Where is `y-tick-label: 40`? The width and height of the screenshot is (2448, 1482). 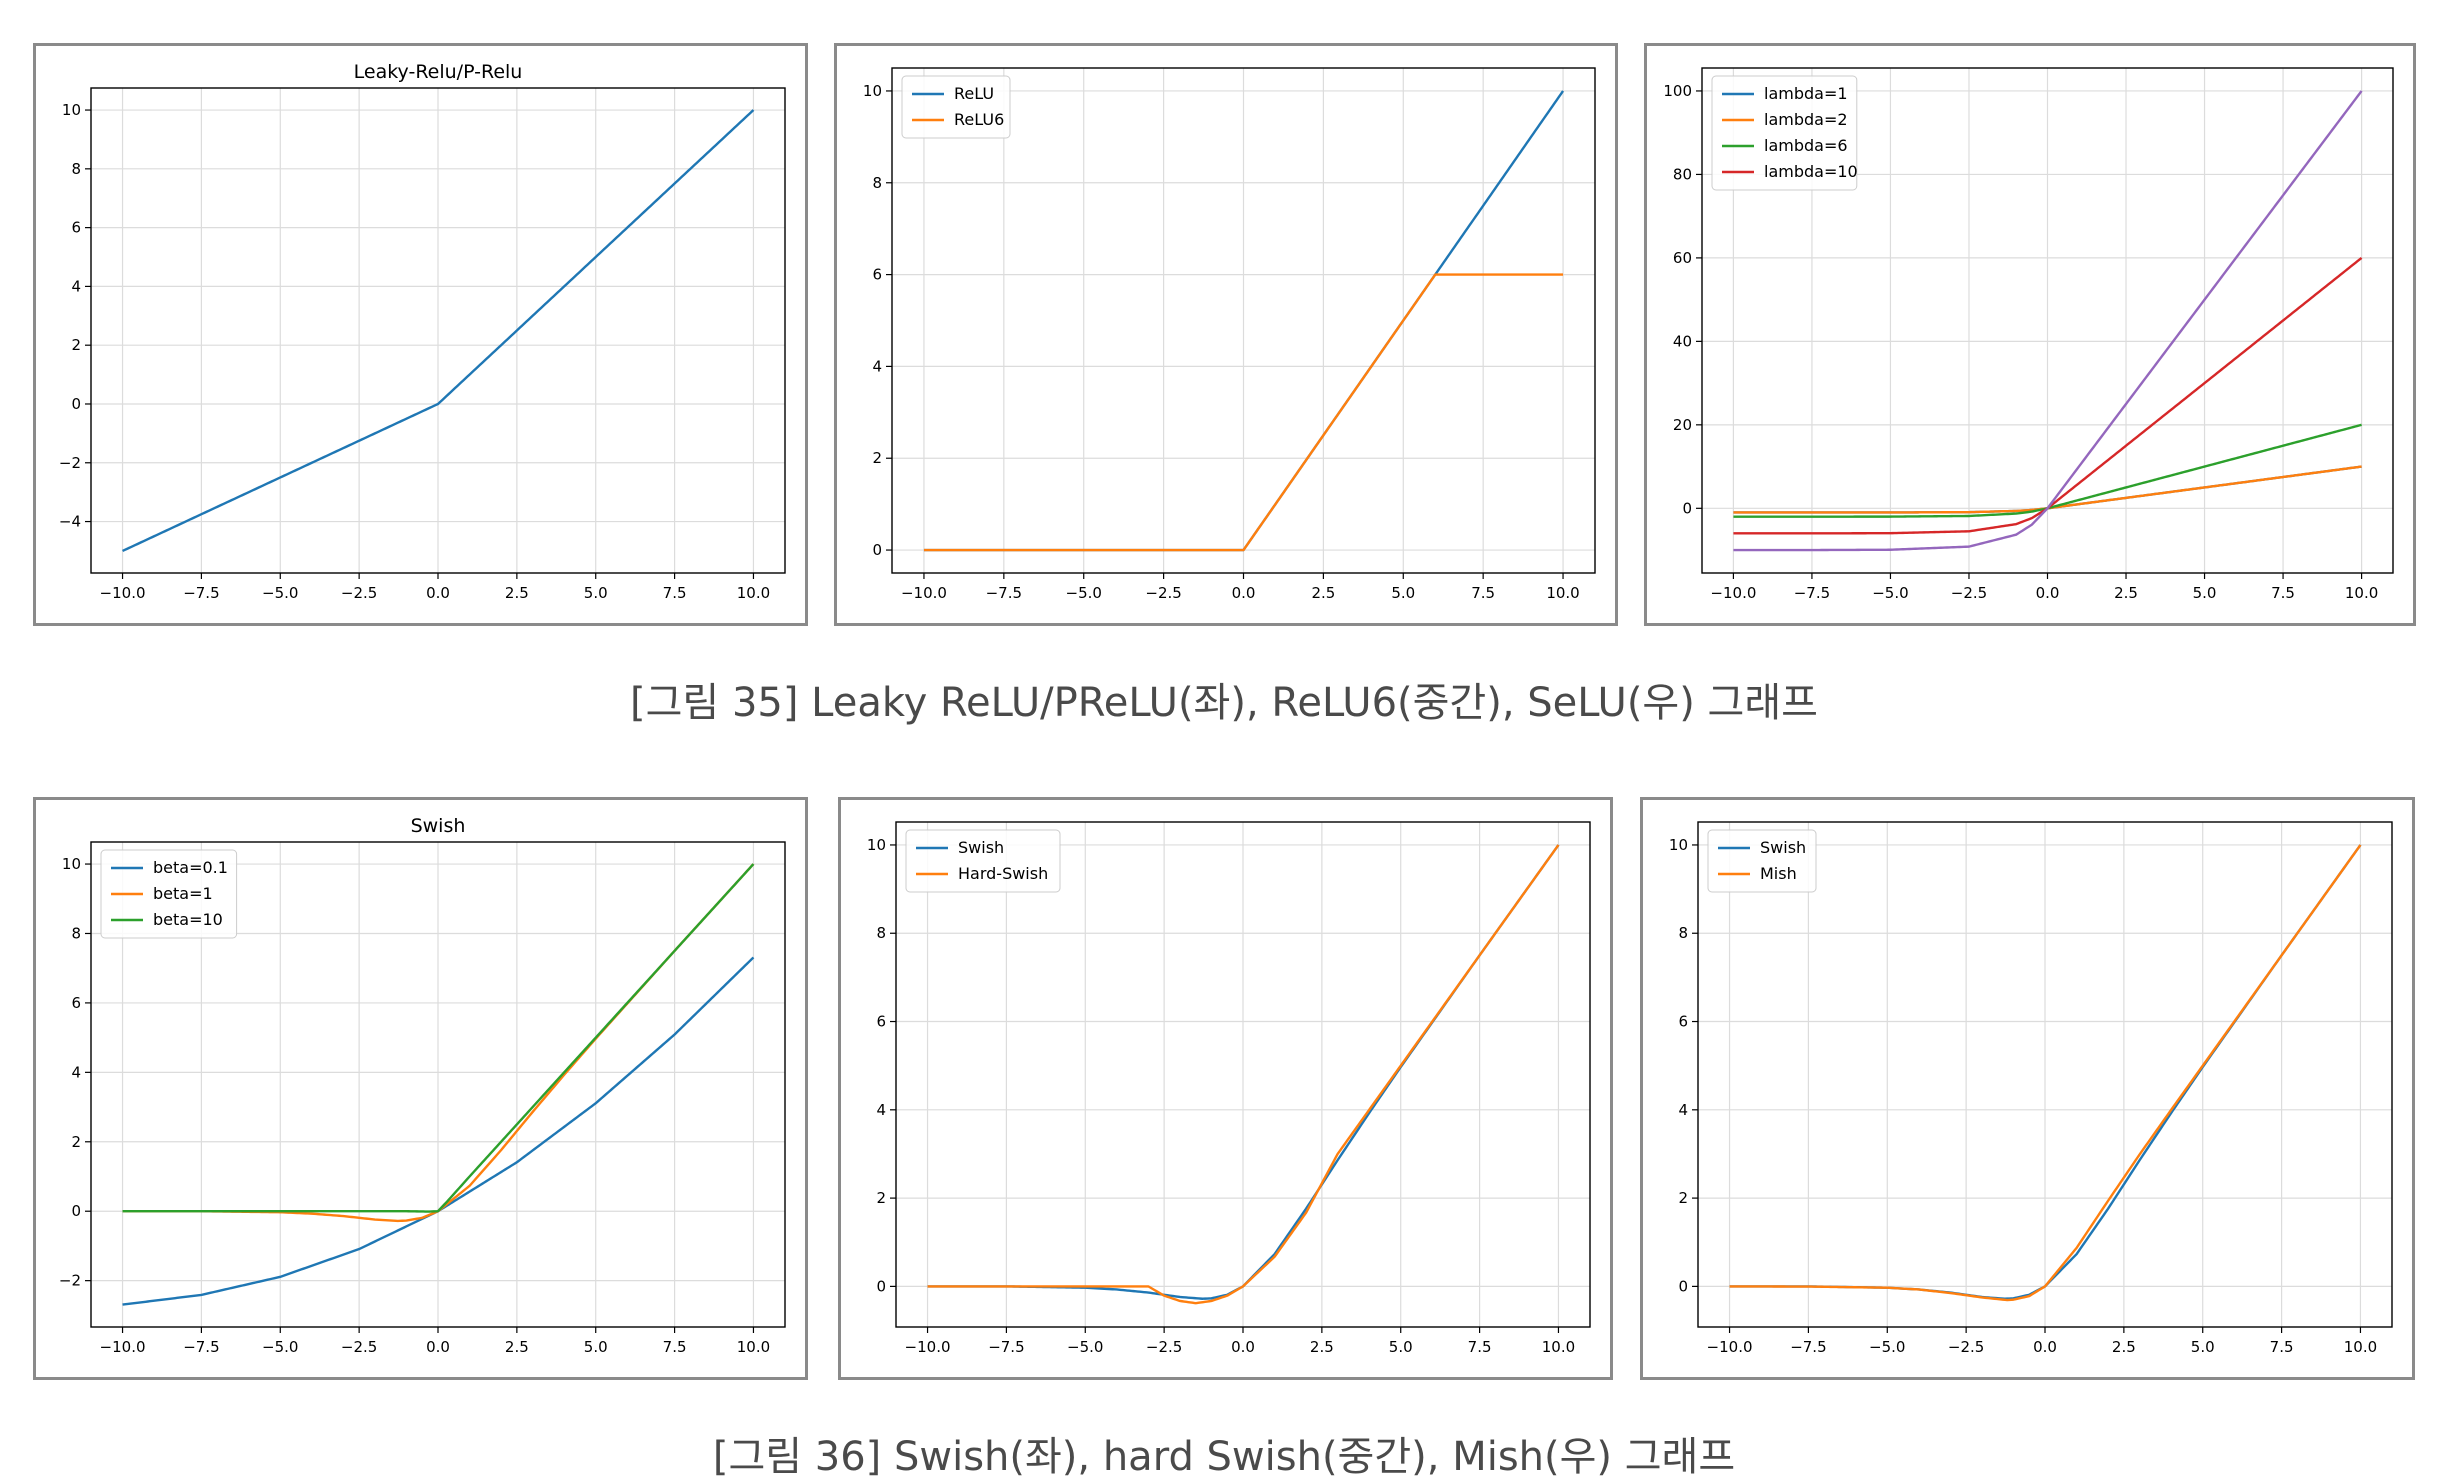
y-tick-label: 40 is located at coordinates (1682, 341).